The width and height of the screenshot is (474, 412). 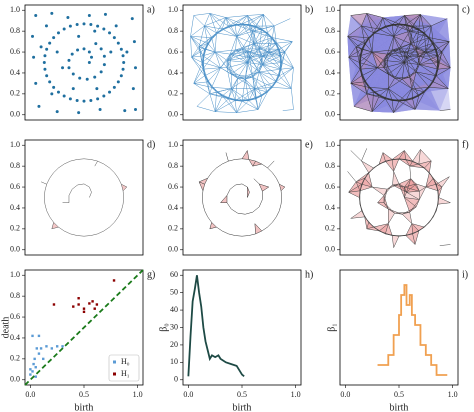 What do you see at coordinates (173, 30) in the screenshot?
I see `y-tick-label: 0.8` at bounding box center [173, 30].